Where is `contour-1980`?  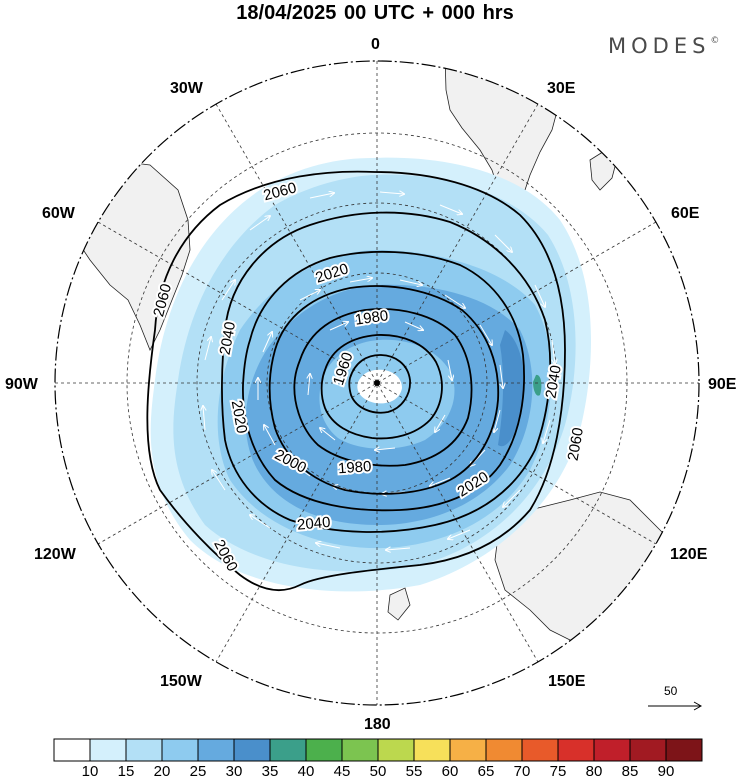
contour-1980 is located at coordinates (383, 387).